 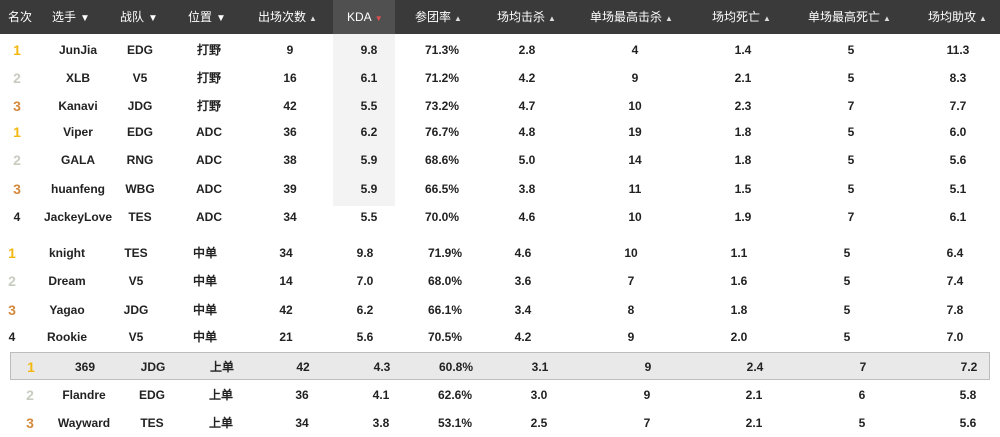 I want to click on table-row: 1 369 JDG 上单 42 4.3 60.8% 3.1 9 2.4 7 7.2, so click(x=500, y=366).